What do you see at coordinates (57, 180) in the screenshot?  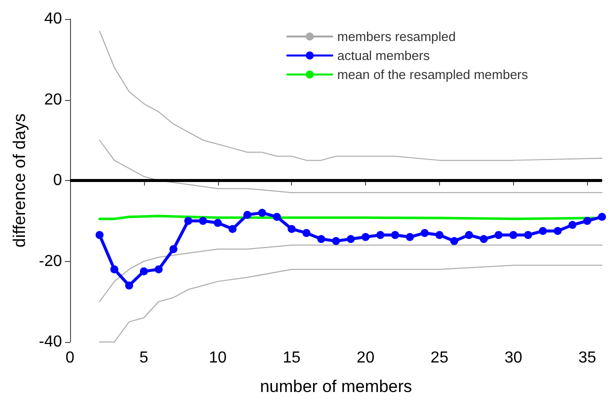 I see `y-tick-label: 0` at bounding box center [57, 180].